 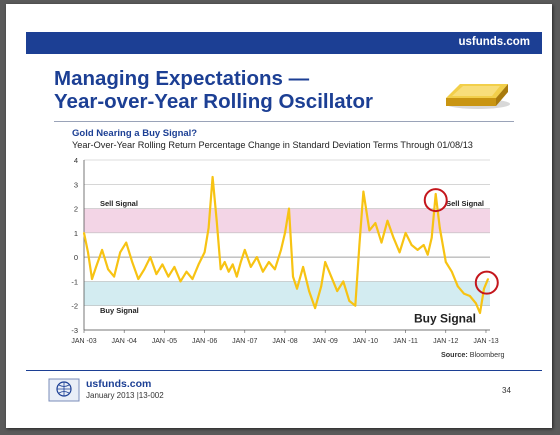 What do you see at coordinates (445, 319) in the screenshot?
I see `buy-signal-label-right: Buy Signal` at bounding box center [445, 319].